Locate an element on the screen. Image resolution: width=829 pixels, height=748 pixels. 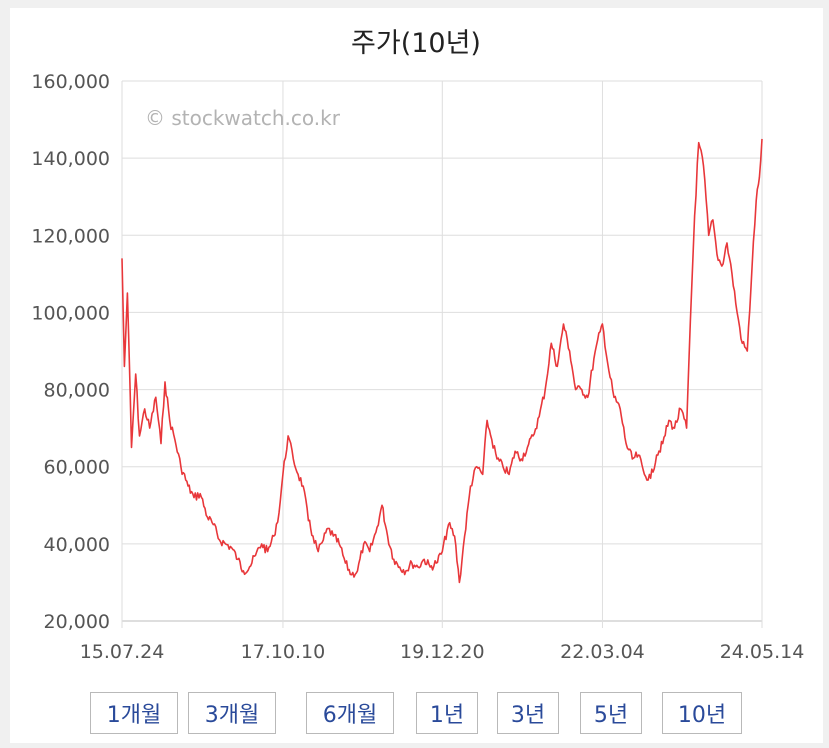
tab-label: 3년 is located at coordinates (528, 715).